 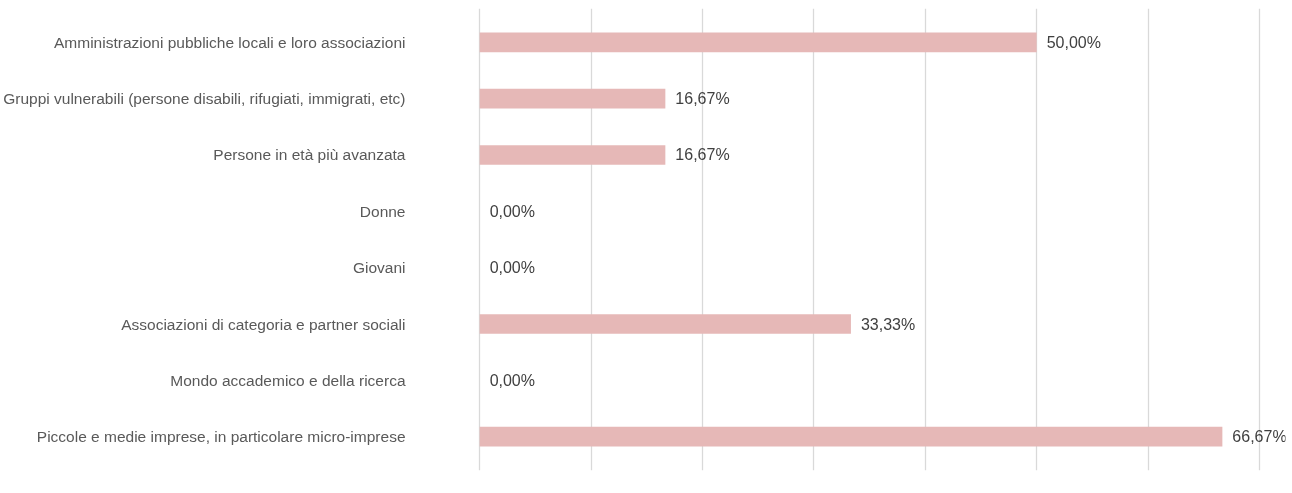 What do you see at coordinates (379, 268) in the screenshot?
I see `y-tick-label: Giovani` at bounding box center [379, 268].